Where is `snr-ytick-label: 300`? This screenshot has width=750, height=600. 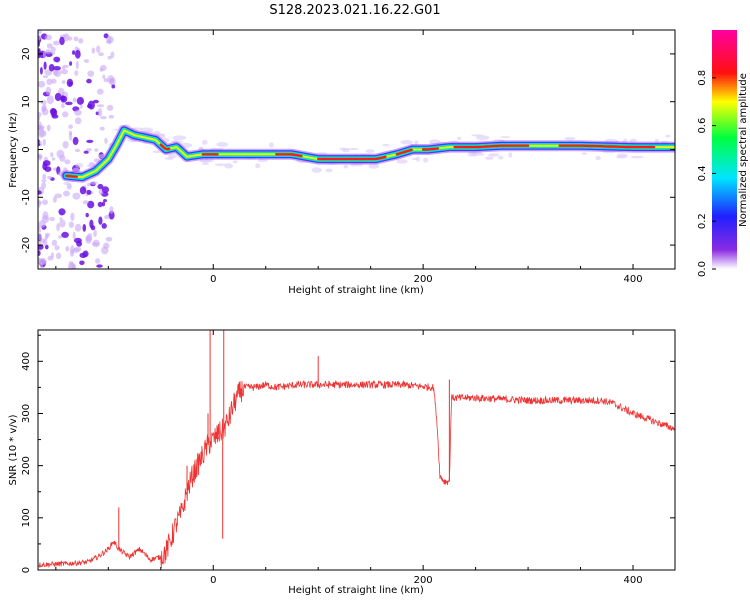 snr-ytick-label: 300 is located at coordinates (26, 413).